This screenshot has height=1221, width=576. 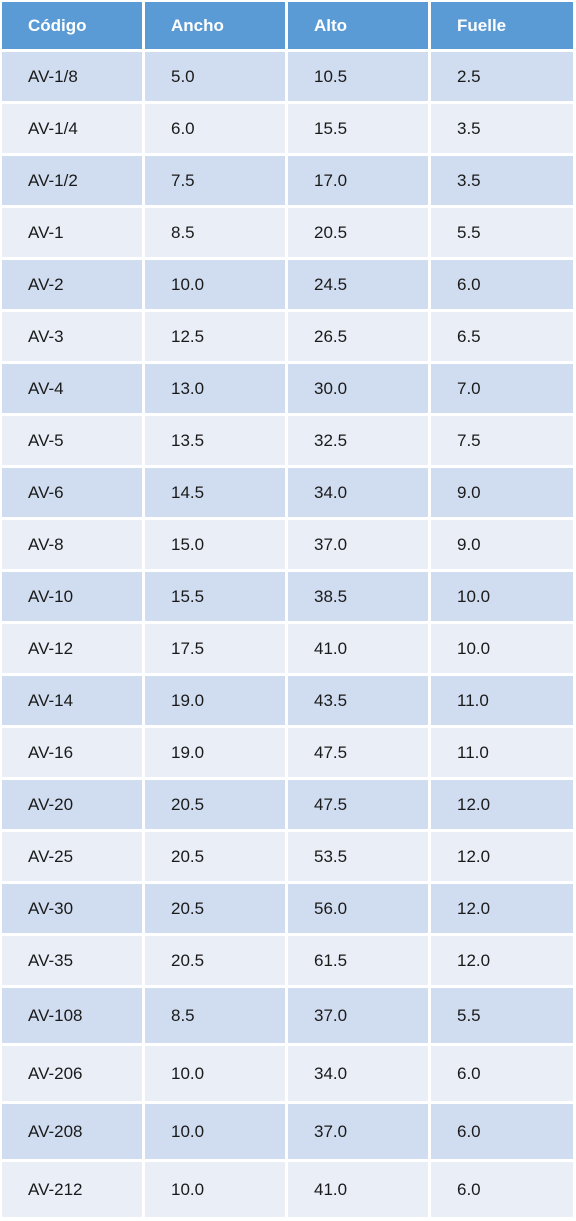 I want to click on table-cell: AV-108, so click(x=72, y=1015).